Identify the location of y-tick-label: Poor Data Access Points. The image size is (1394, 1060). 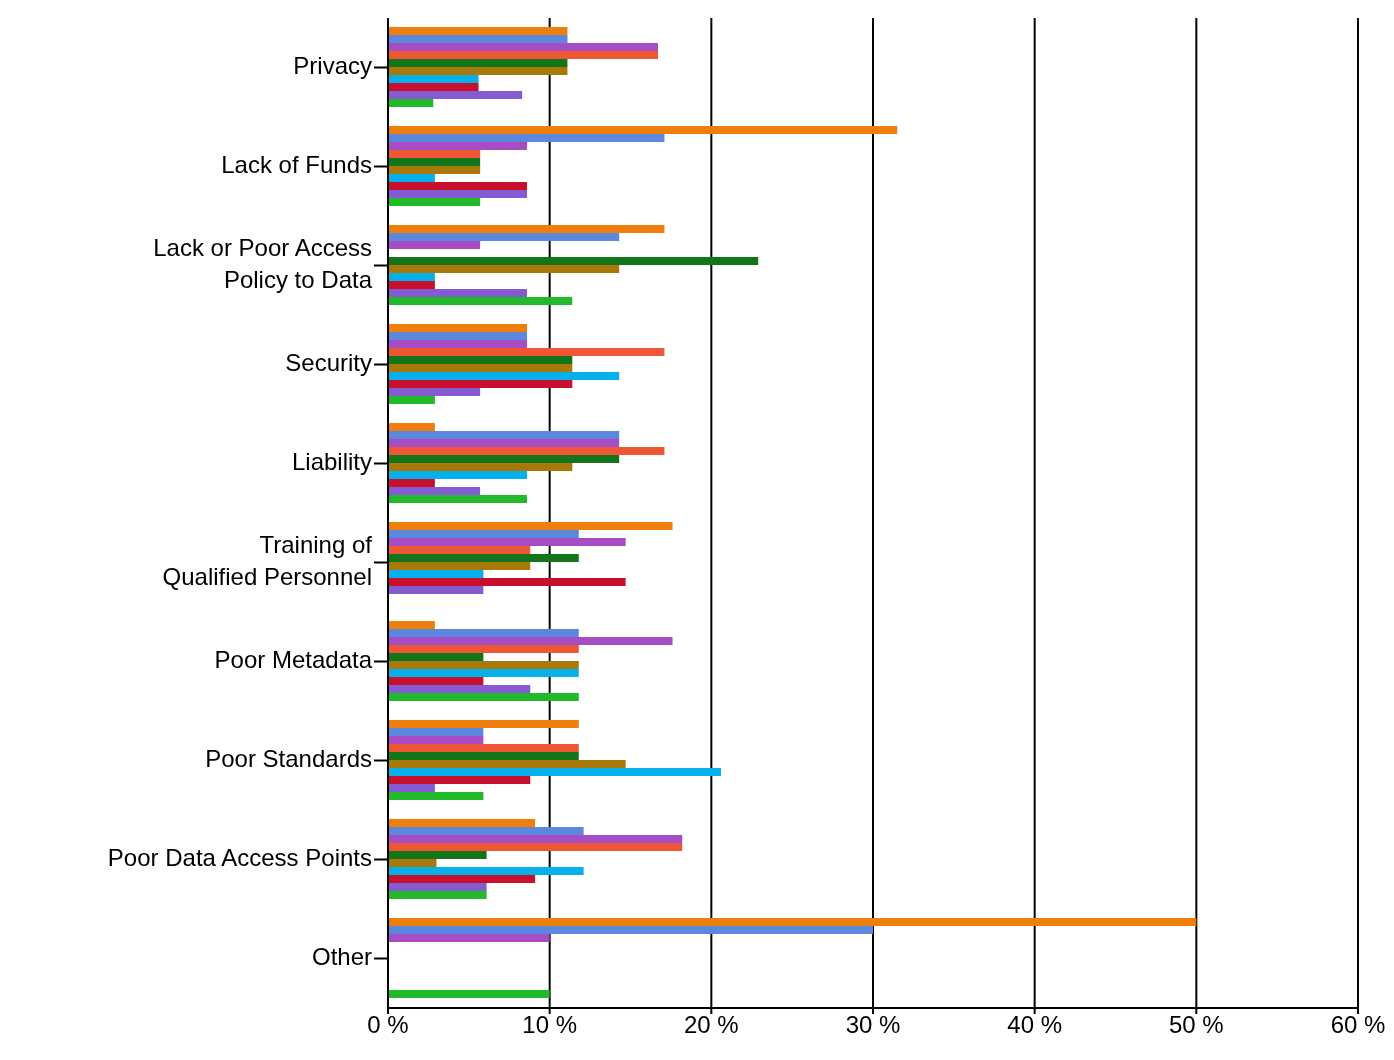
(239, 857).